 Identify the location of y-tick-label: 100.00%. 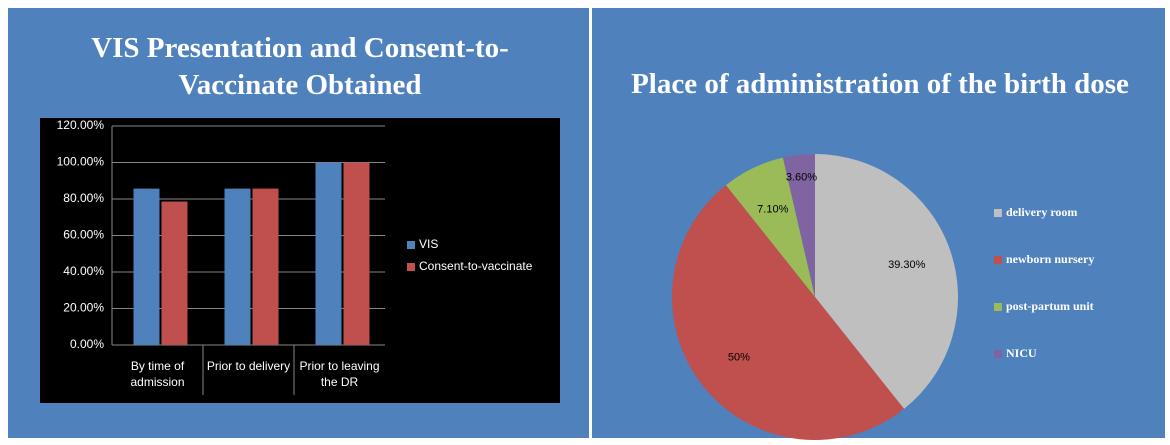
(81, 162).